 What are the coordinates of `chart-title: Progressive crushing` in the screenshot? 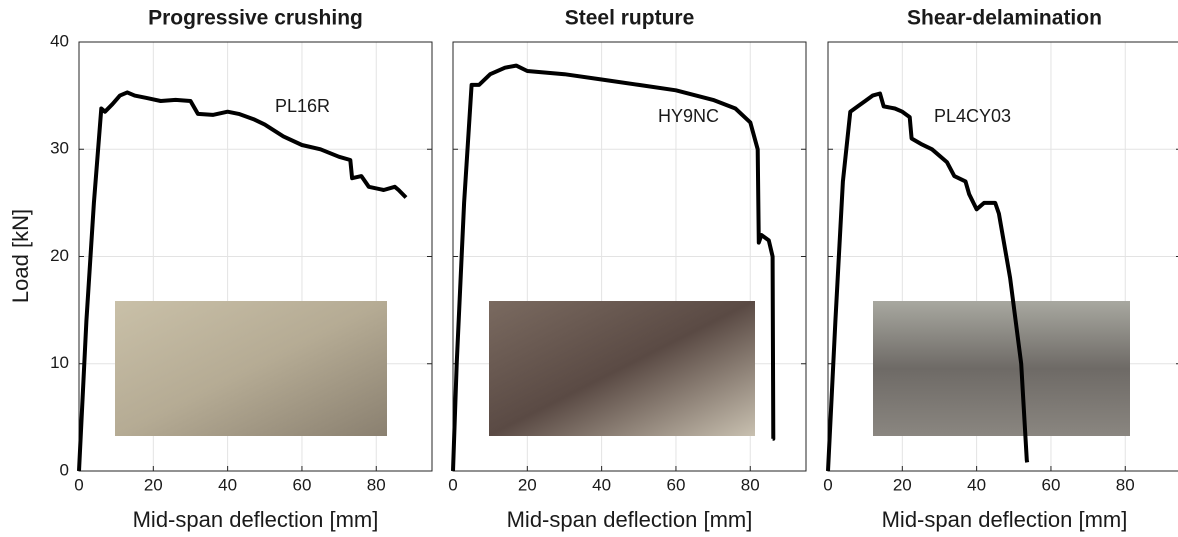 It's located at (255, 18).